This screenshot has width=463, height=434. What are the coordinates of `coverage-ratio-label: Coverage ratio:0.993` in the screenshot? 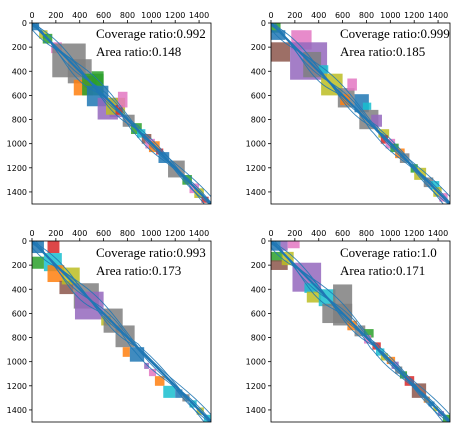 It's located at (151, 252).